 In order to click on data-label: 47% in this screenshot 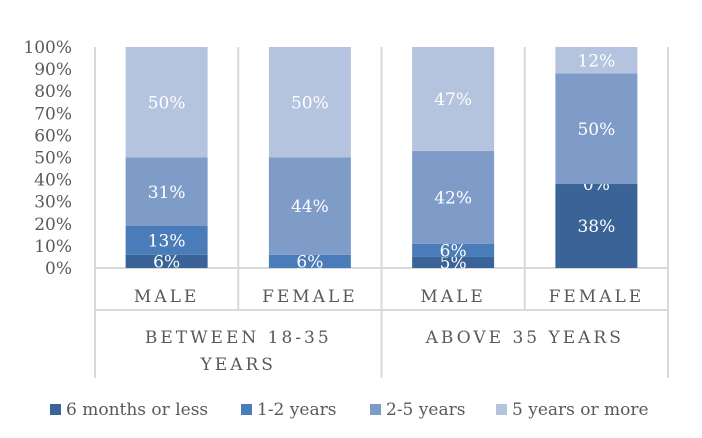, I will do `click(453, 100)`.